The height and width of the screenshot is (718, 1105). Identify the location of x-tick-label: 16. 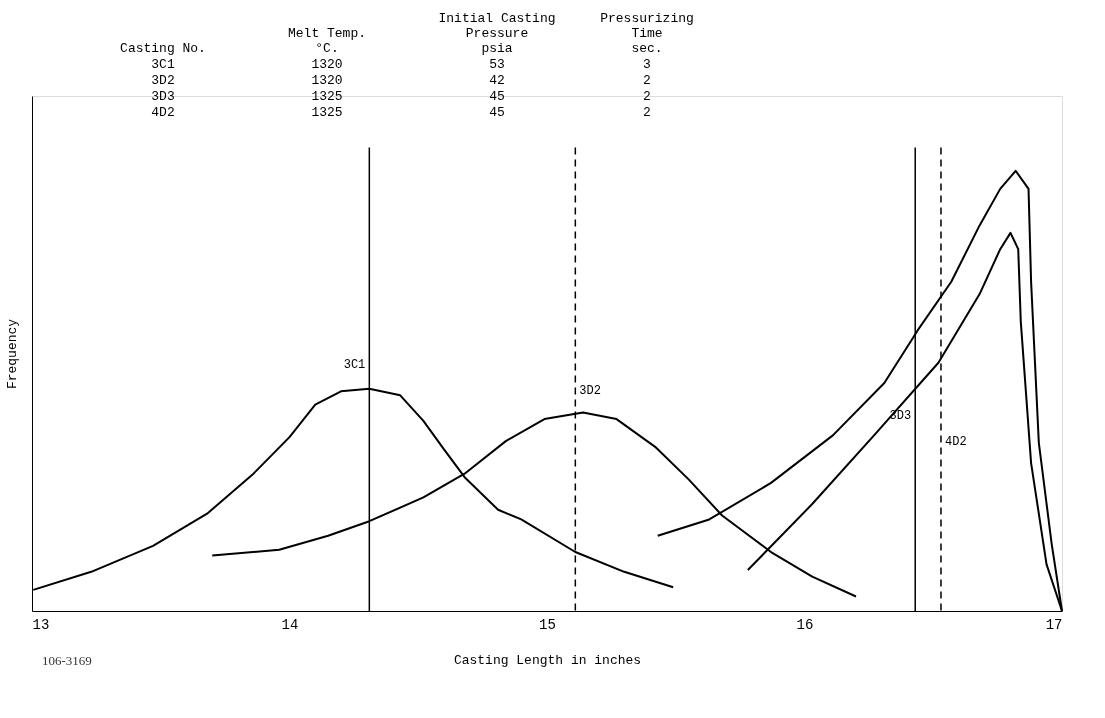
(805, 624).